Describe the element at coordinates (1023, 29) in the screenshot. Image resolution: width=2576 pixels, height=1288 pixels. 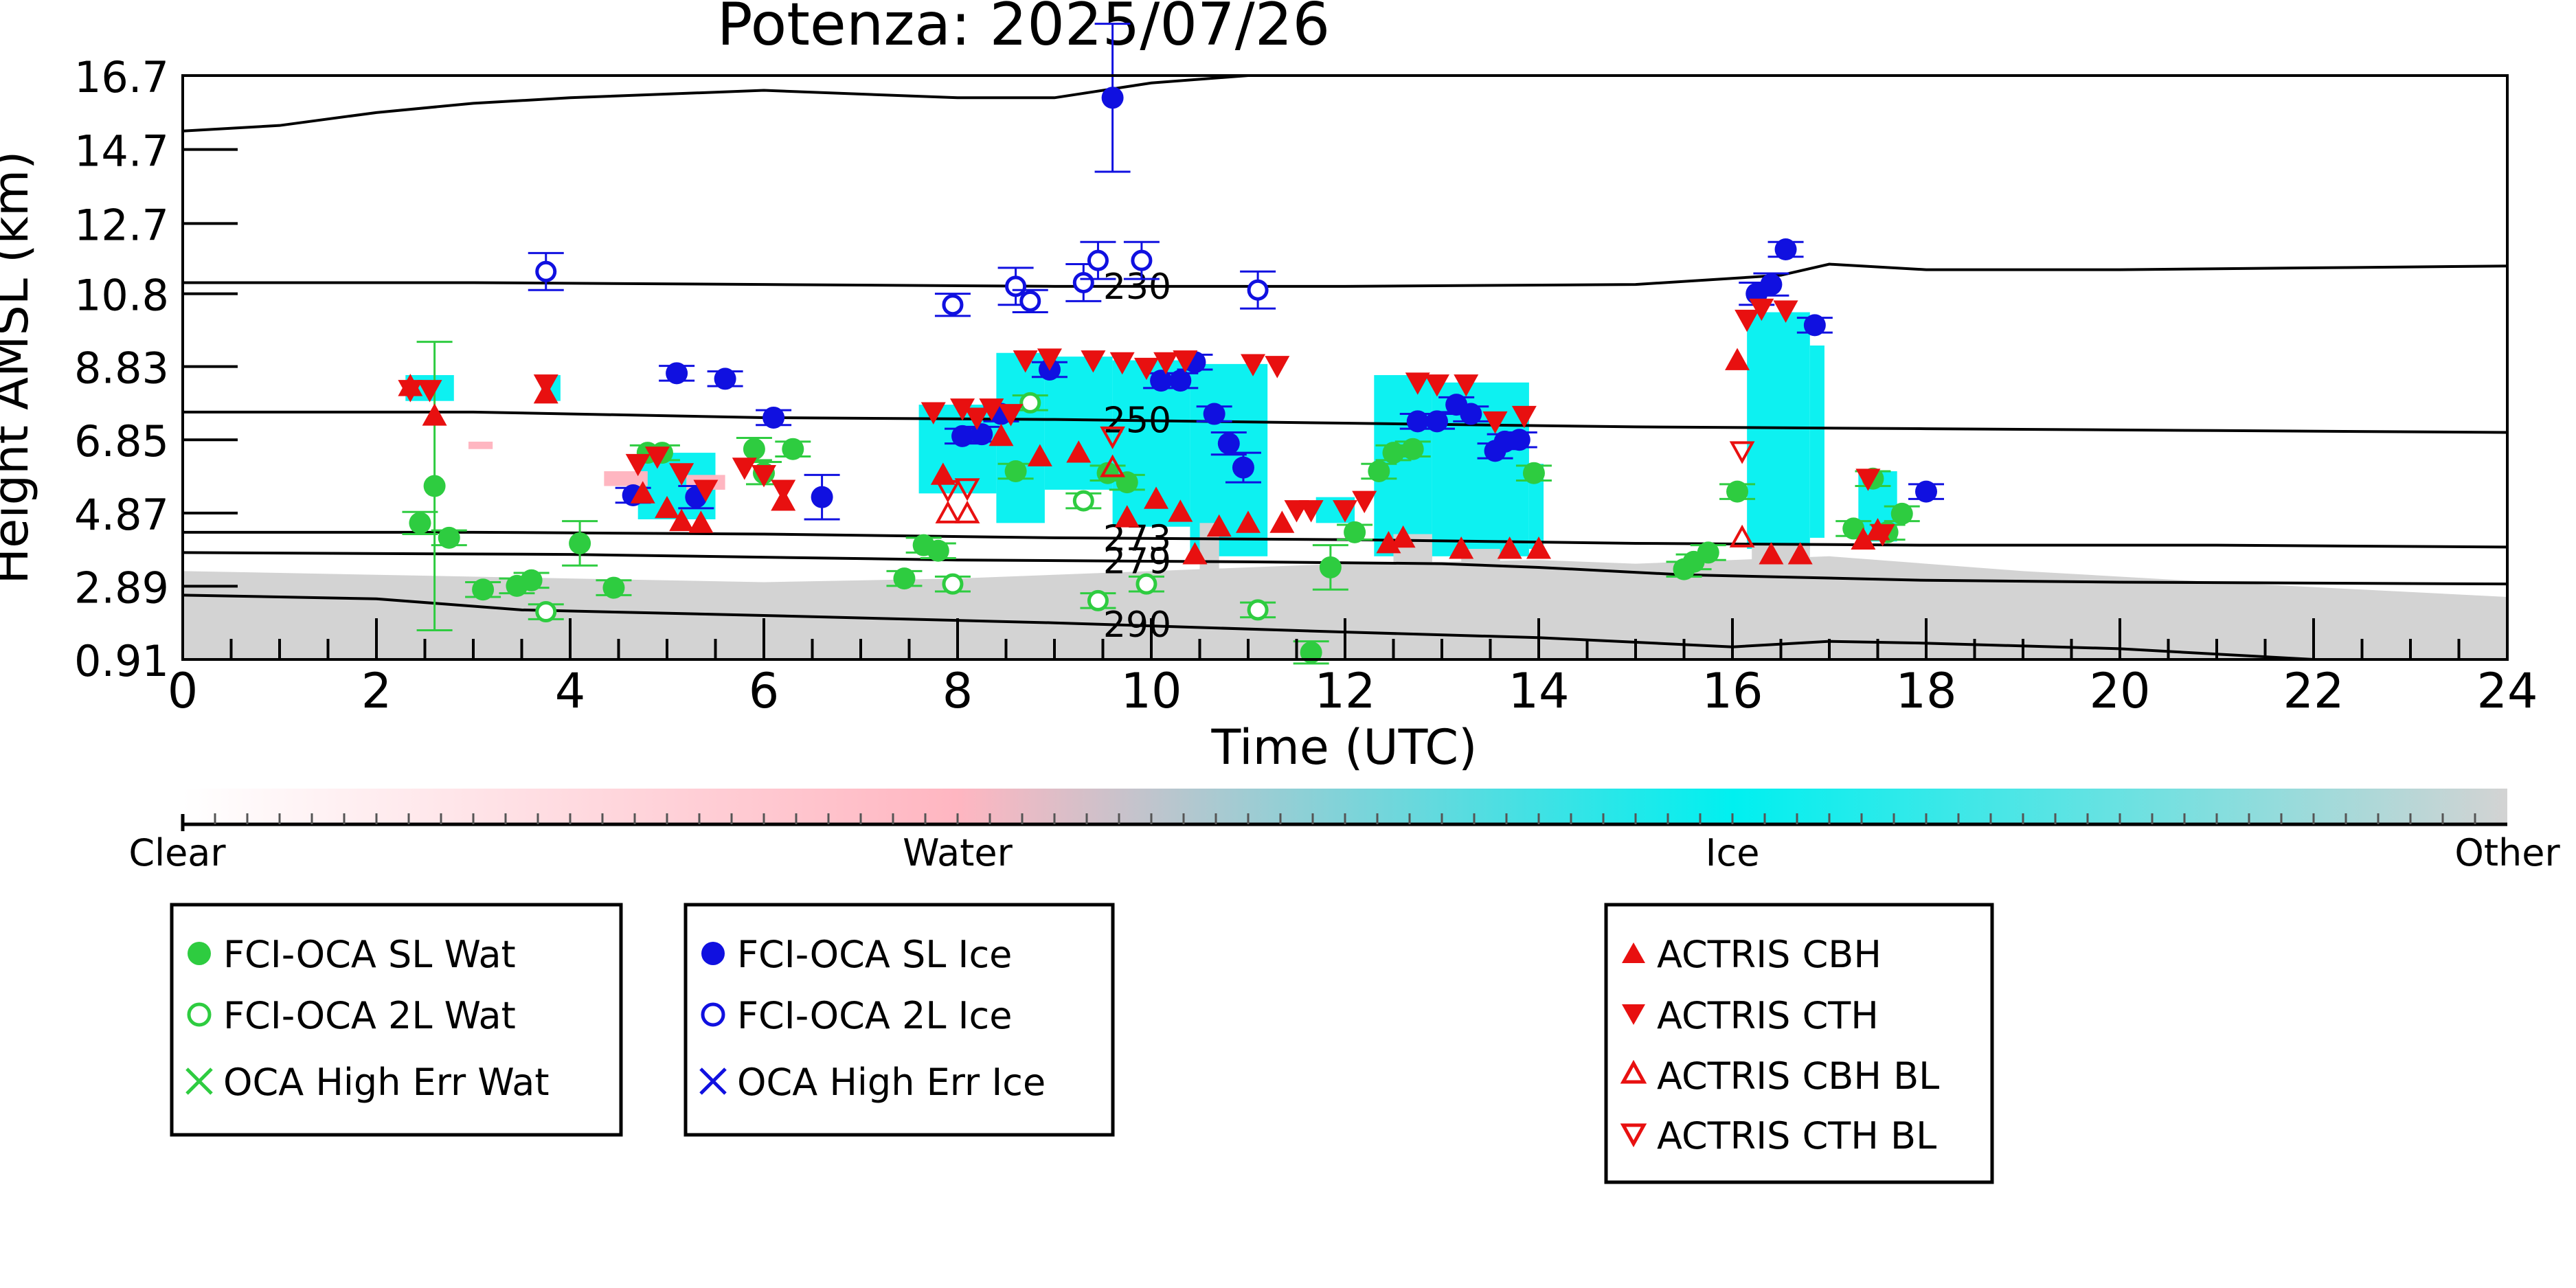
I see `chart-title: Potenza: 2025/07/26` at that location.